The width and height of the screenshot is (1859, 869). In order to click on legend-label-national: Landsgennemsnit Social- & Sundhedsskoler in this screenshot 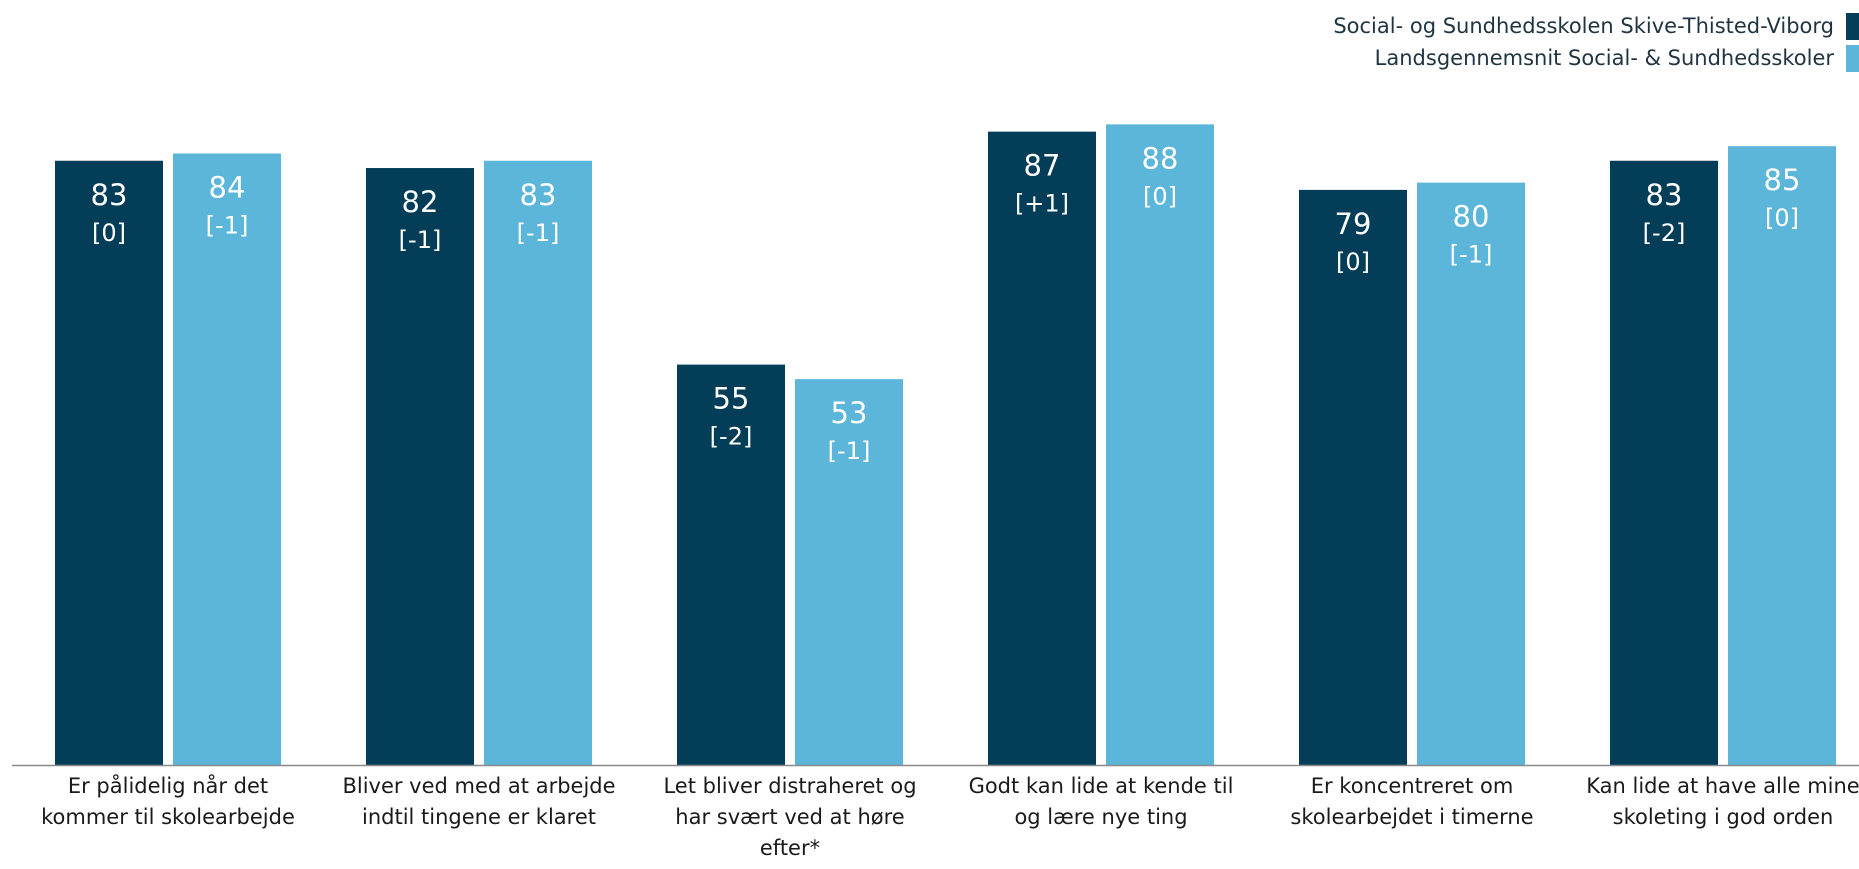, I will do `click(1604, 58)`.